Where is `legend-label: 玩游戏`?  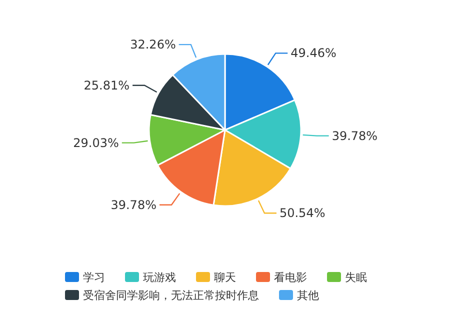 legend-label: 玩游戏 is located at coordinates (159, 277).